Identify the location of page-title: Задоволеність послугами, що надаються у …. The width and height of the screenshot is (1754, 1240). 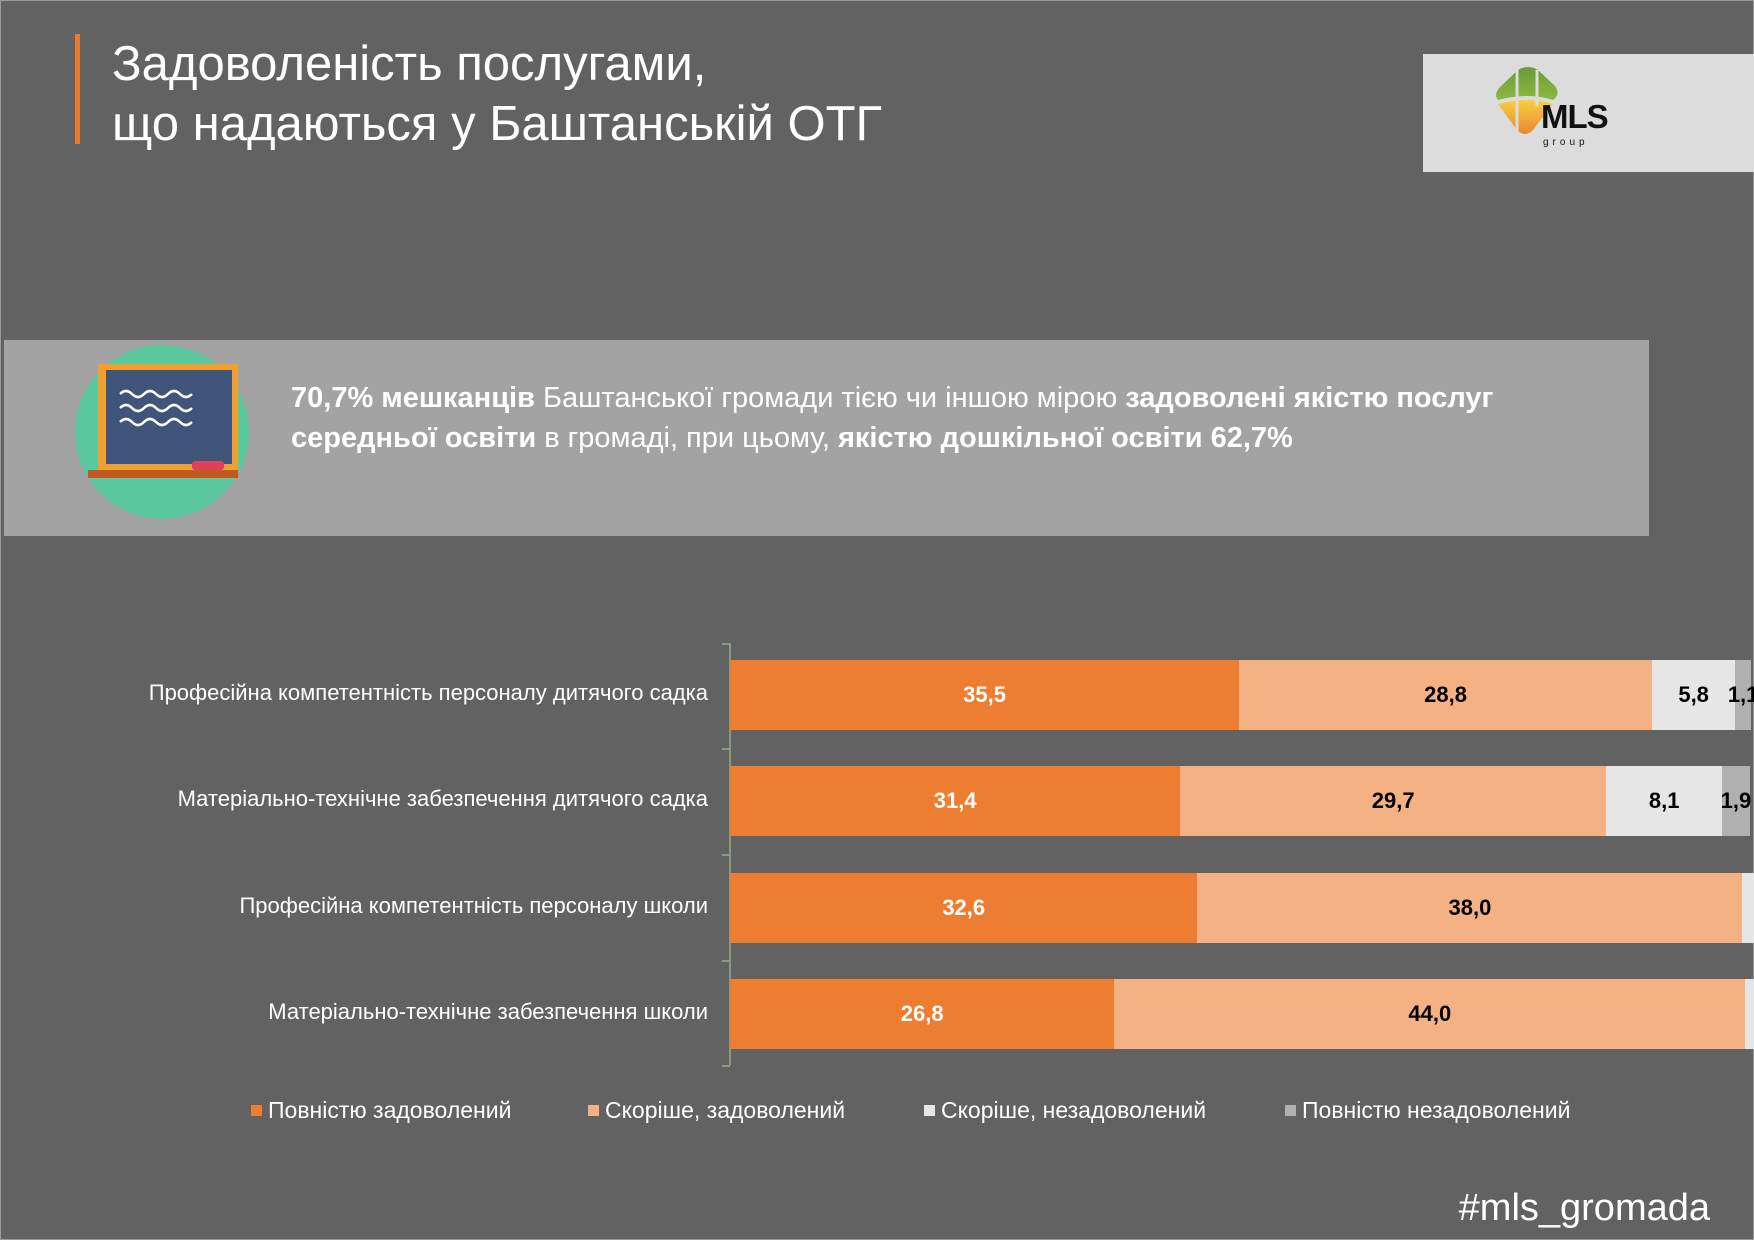
(497, 94).